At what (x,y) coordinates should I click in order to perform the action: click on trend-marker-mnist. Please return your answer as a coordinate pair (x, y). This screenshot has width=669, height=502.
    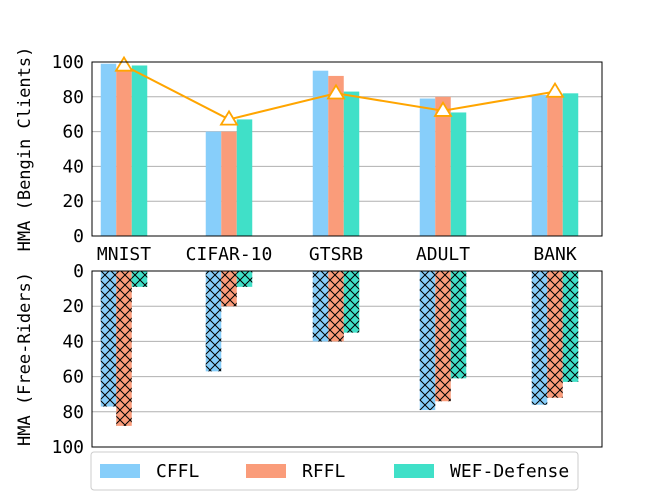
    Looking at the image, I should click on (124, 63).